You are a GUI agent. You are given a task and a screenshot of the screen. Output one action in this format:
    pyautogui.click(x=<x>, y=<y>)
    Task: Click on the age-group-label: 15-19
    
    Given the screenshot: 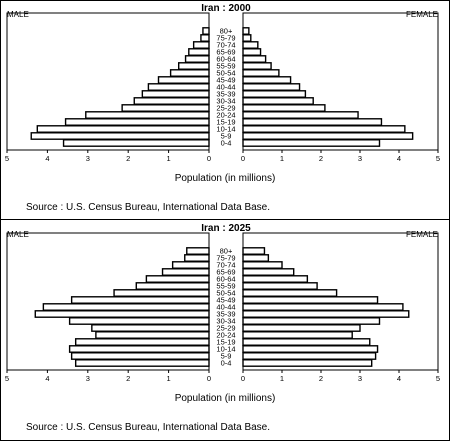 What is the action you would take?
    pyautogui.click(x=225, y=122)
    